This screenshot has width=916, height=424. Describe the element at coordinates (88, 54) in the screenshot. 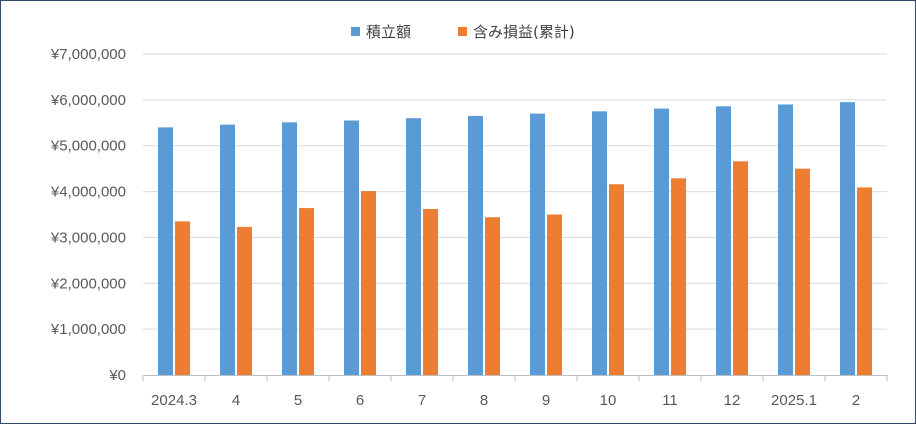

I see `y-tick-label: ¥7,000,000` at that location.